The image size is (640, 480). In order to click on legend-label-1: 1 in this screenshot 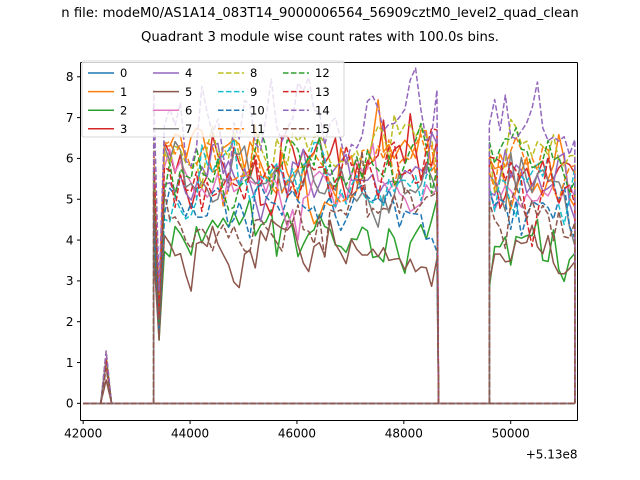, I will do `click(123, 92)`.